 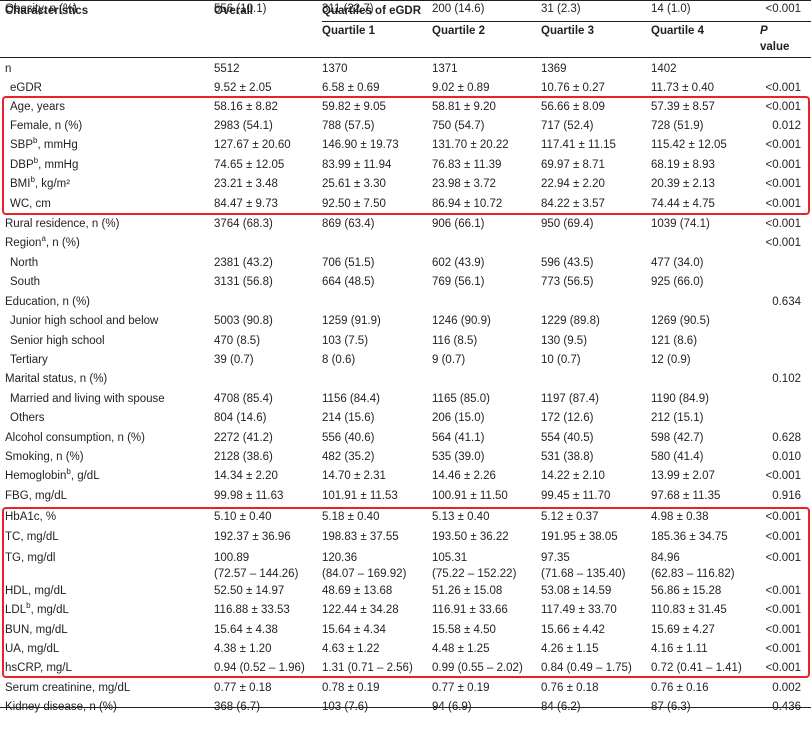 I want to click on row-label-text: FBG, mg/dL, so click(x=36, y=496).